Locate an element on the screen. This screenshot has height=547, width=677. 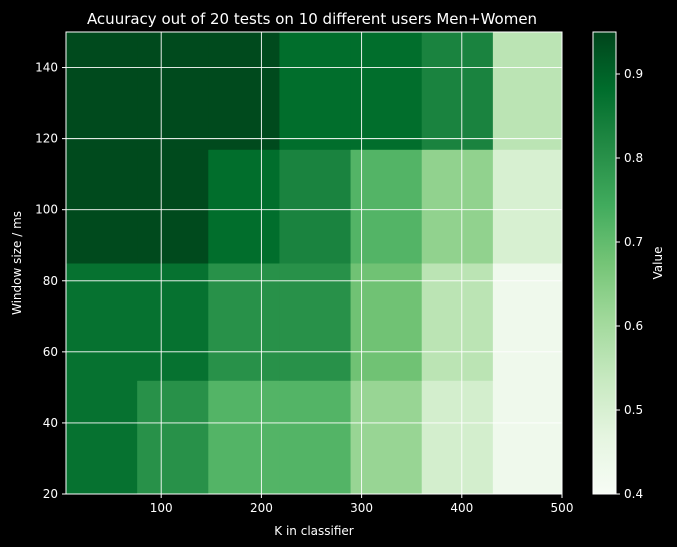
colorbar-tick-label: 0.9 is located at coordinates (633, 74).